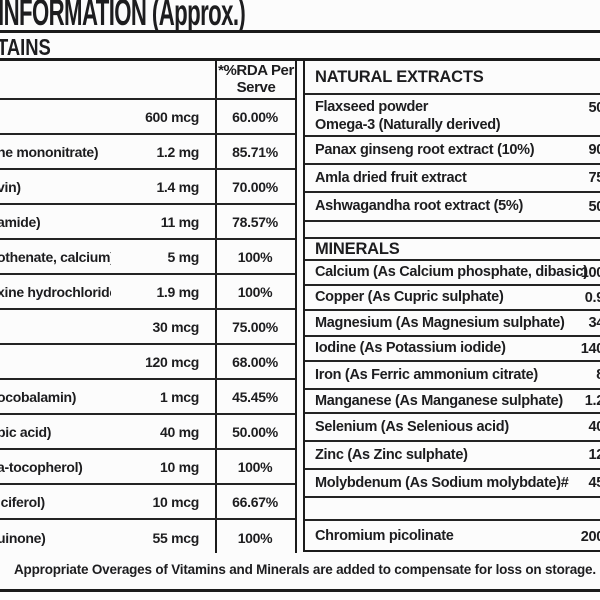 The height and width of the screenshot is (600, 600). I want to click on nutrient-name: othenate, calcium), so click(55, 256).